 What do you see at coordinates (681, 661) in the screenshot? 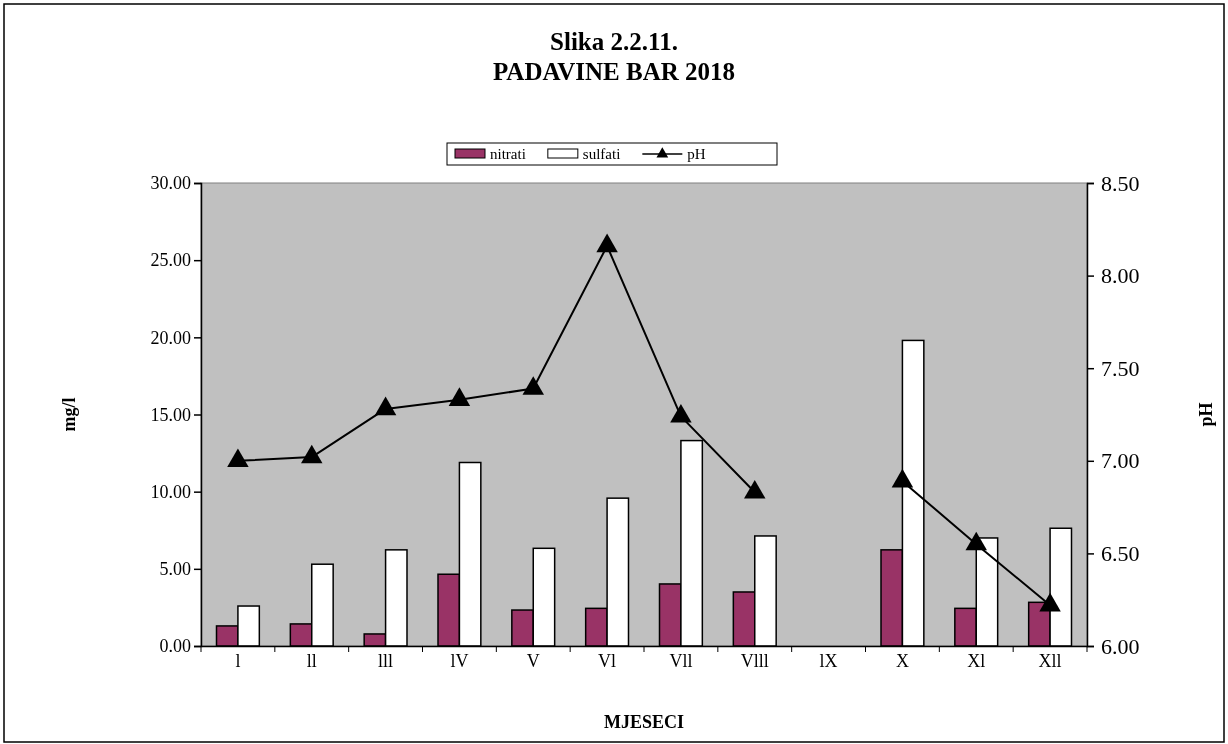
I see `x-tick-label: Vll` at bounding box center [681, 661].